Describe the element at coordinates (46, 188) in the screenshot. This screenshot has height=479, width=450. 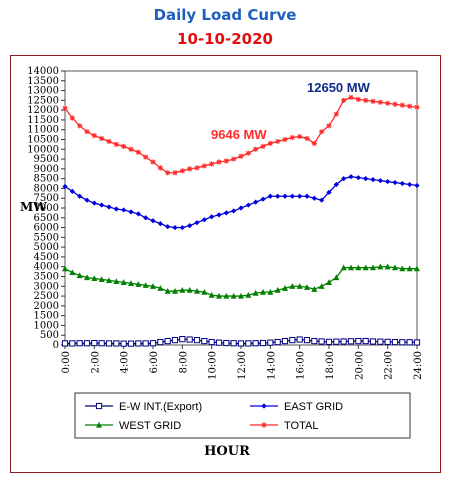
I see `y-tick-label: 8000` at that location.